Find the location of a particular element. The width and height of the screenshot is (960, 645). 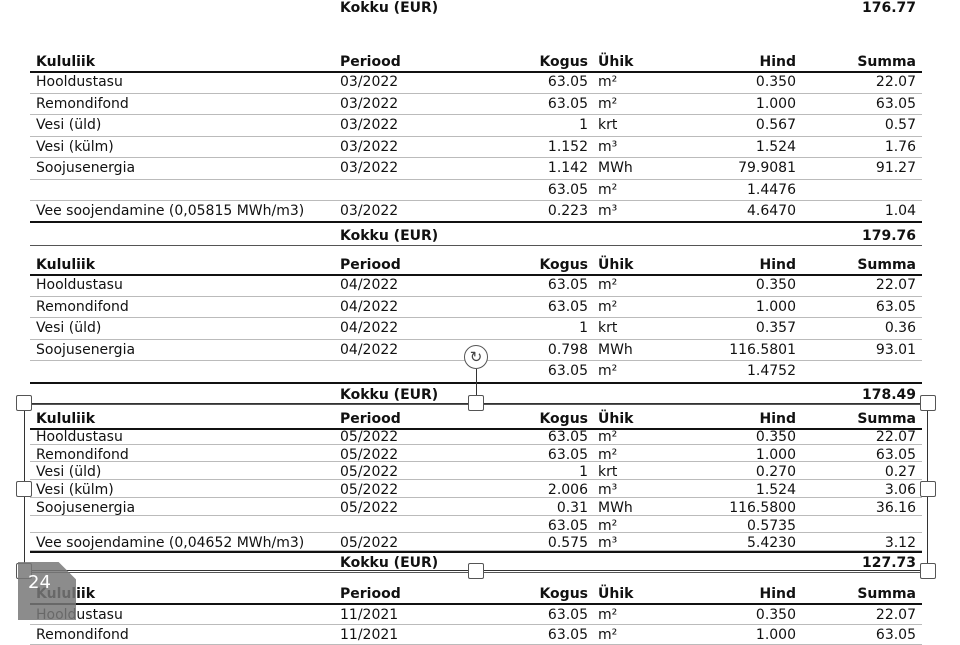

table-row: Vesi (külm) 05/2022 2.006 m³ 1.524 3.06 is located at coordinates (476, 490).